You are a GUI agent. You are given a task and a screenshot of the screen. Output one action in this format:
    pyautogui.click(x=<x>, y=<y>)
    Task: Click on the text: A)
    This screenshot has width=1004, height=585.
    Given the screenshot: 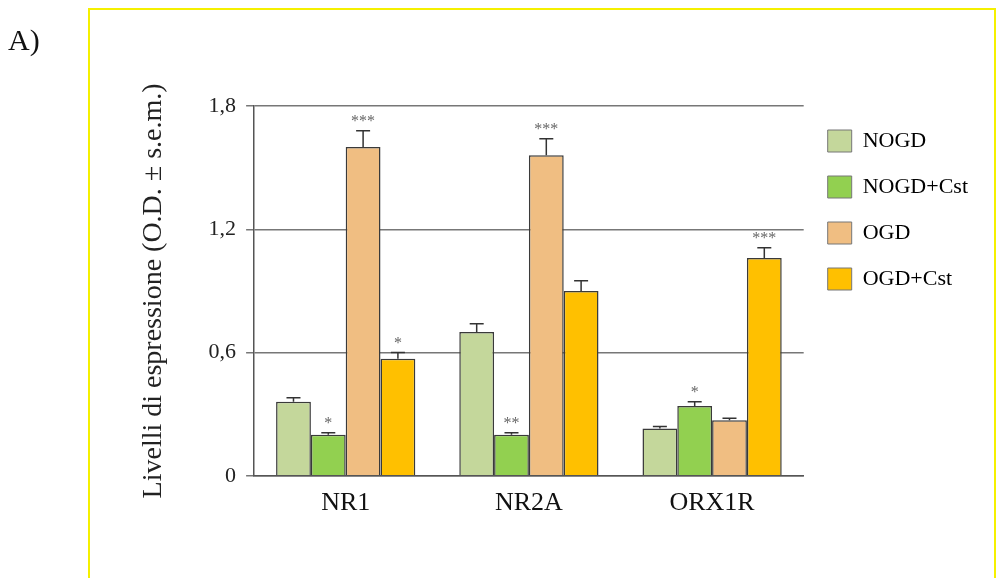 What is the action you would take?
    pyautogui.click(x=24, y=40)
    